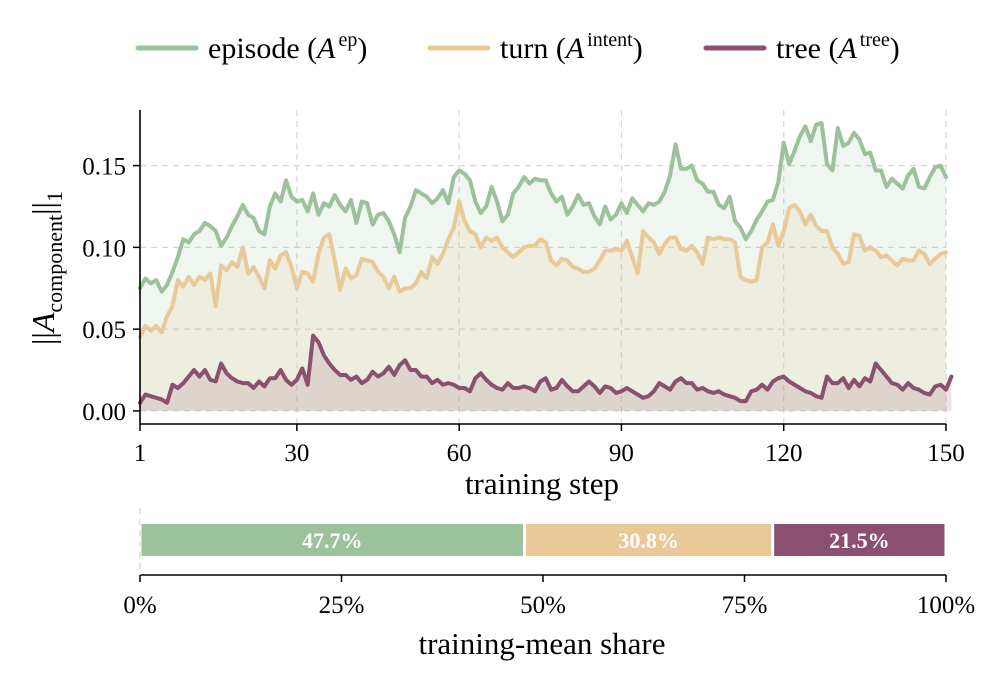  Describe the element at coordinates (946, 605) in the screenshot. I see `share-x-tick-label-4: 100%` at that location.